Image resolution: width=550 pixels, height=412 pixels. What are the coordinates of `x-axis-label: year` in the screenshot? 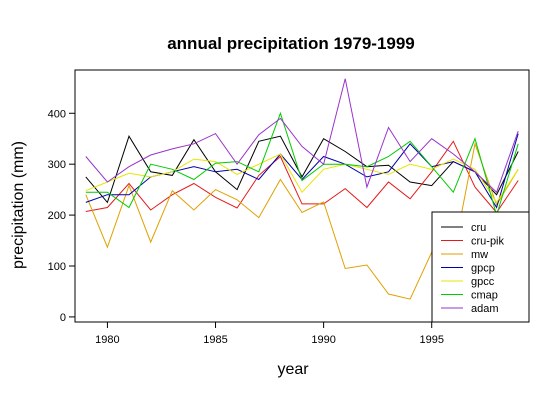 It's located at (293, 369).